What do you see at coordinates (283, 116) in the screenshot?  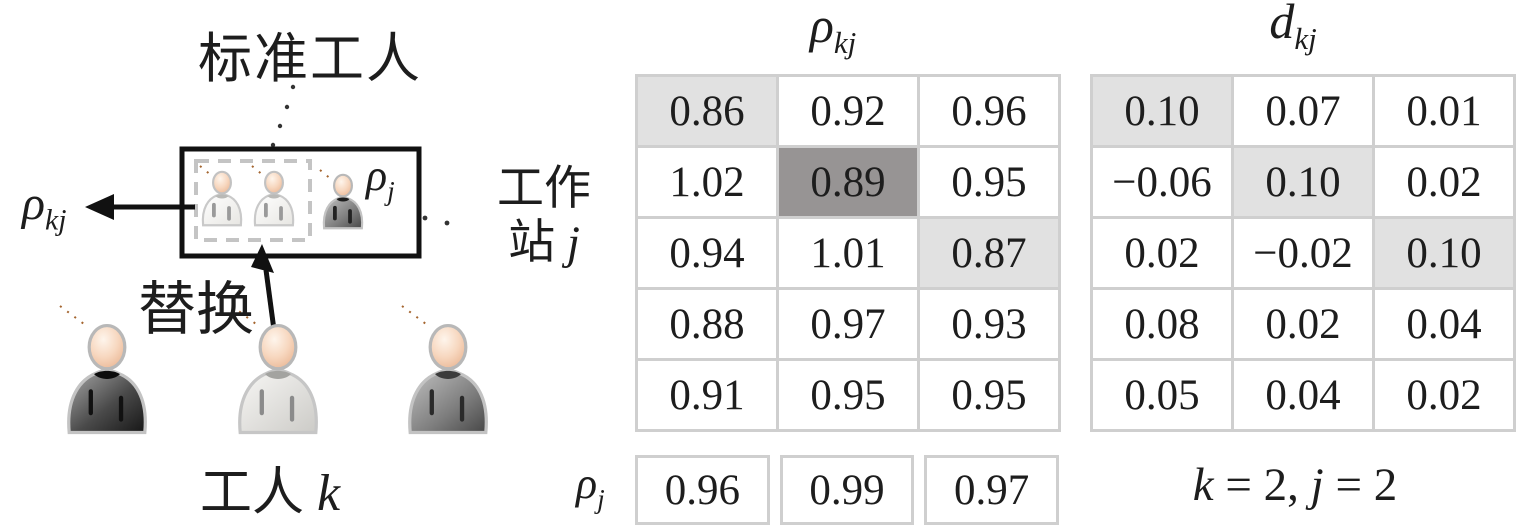 I see `dotted-trail-top` at bounding box center [283, 116].